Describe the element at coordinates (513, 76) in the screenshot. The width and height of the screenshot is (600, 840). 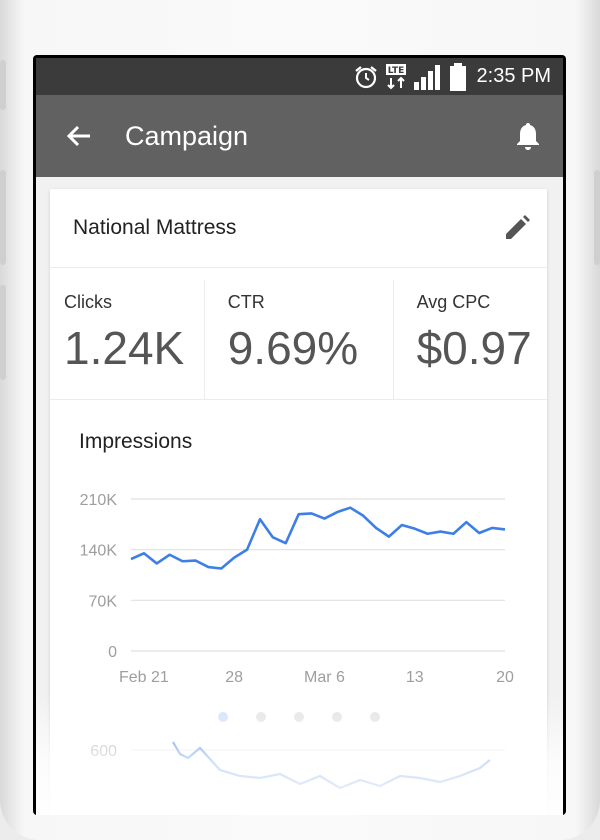
I see `status-time: 2:35 PM` at that location.